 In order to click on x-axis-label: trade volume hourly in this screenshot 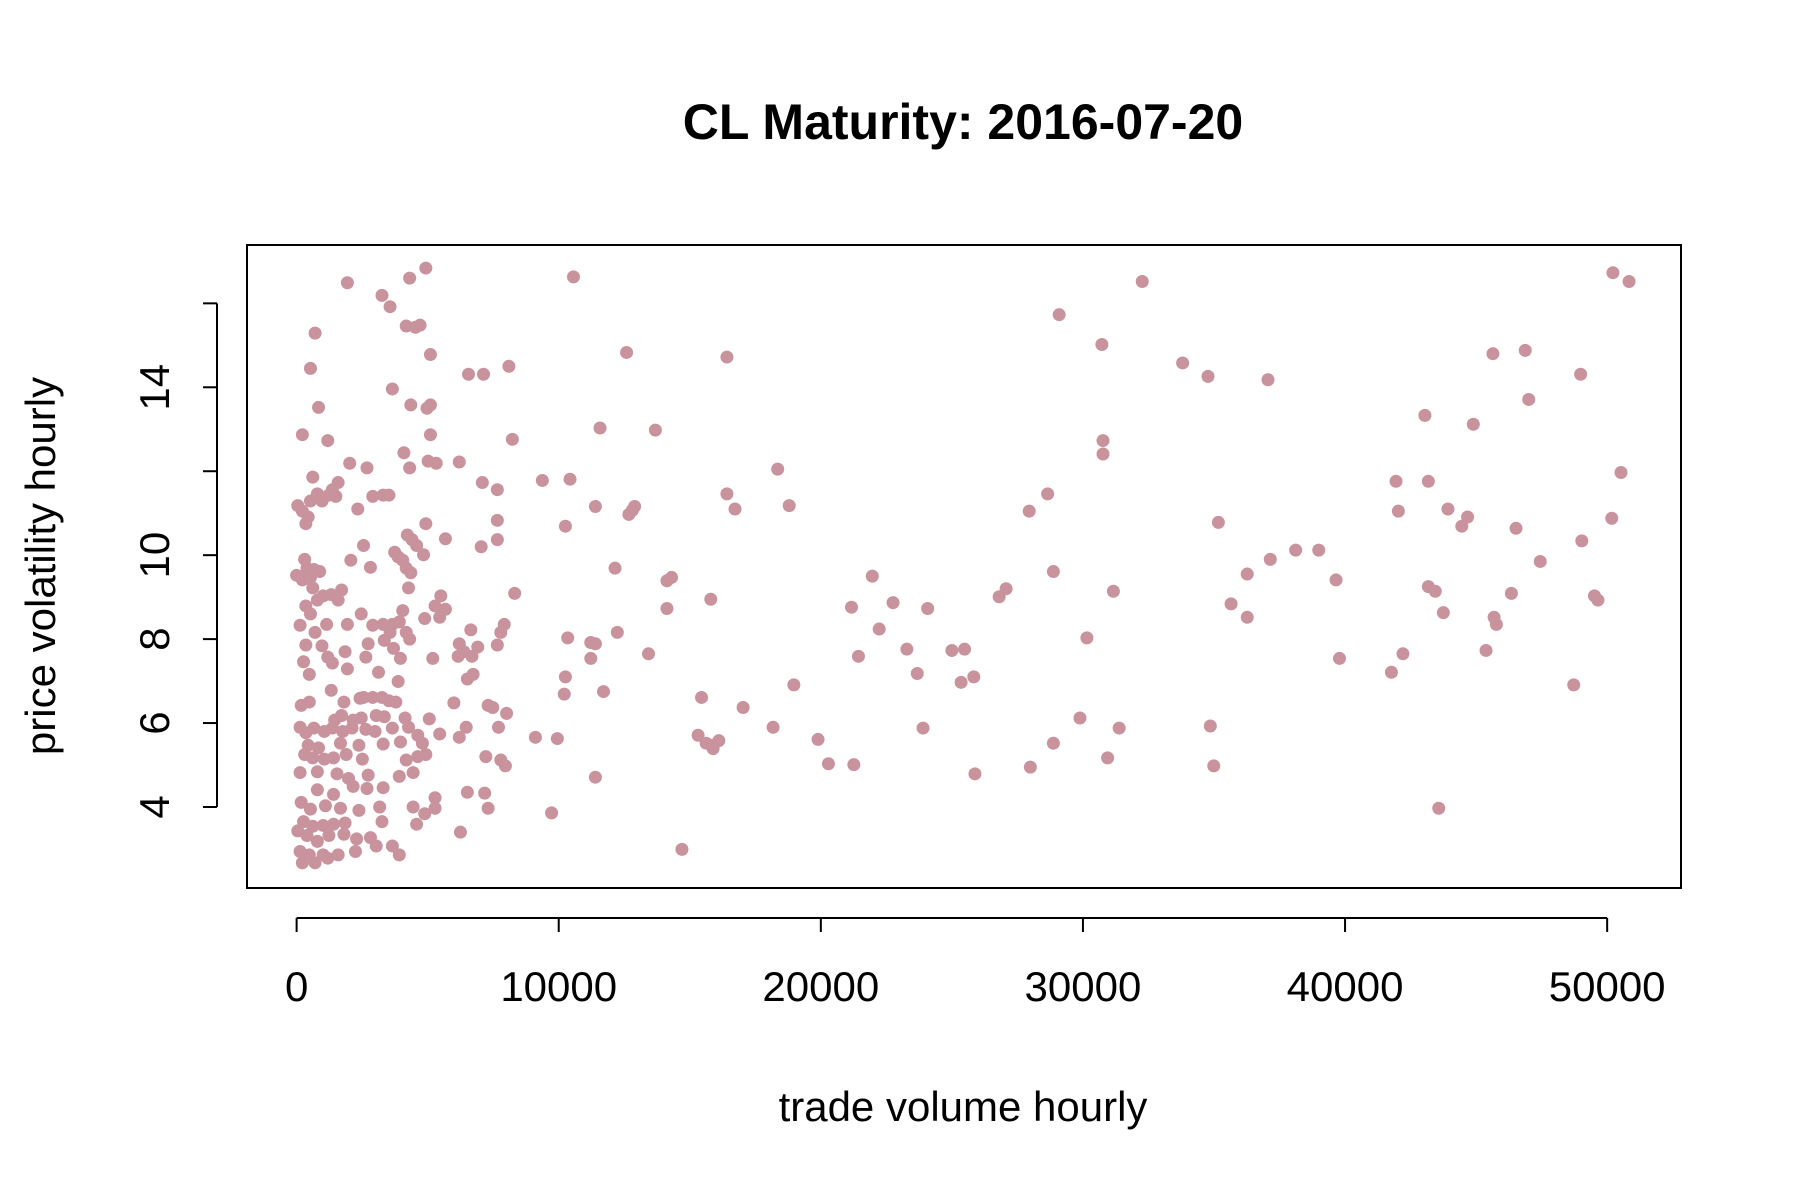, I will do `click(963, 1106)`.